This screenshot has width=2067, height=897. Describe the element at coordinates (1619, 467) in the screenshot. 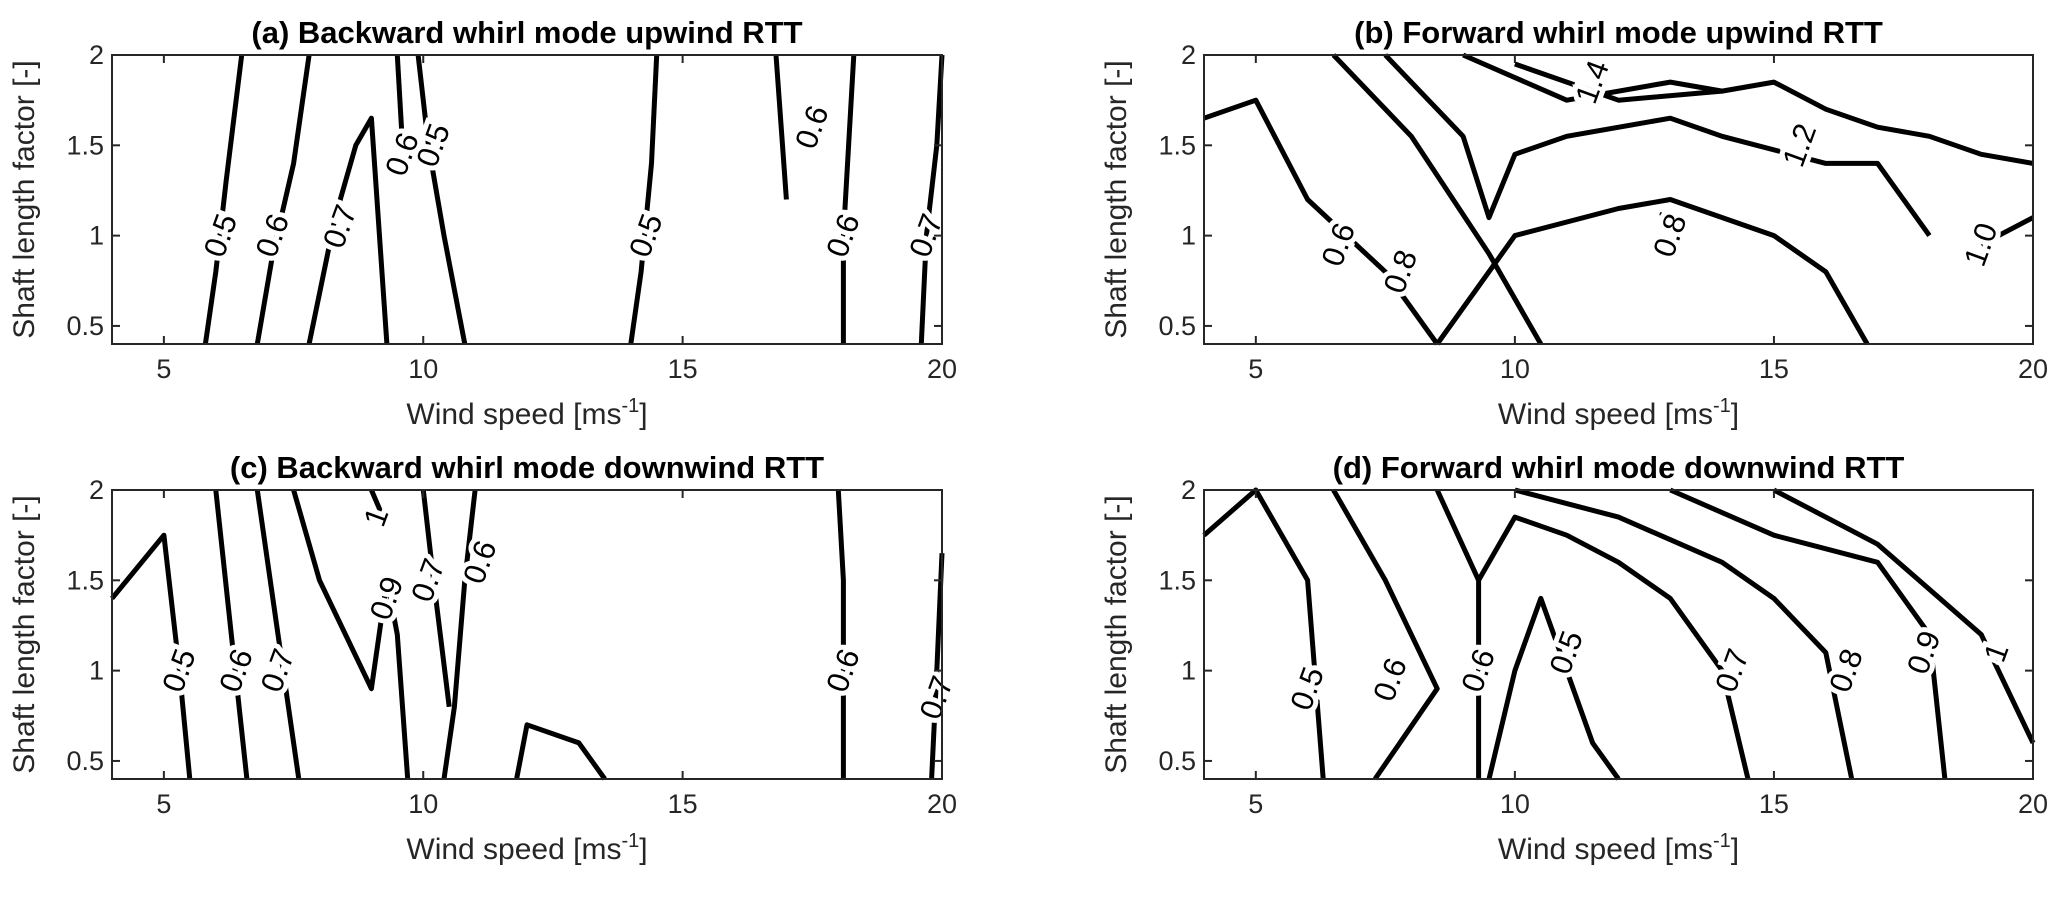

I see `chart-title: (d) Forward whirl mode downwind RTT` at that location.